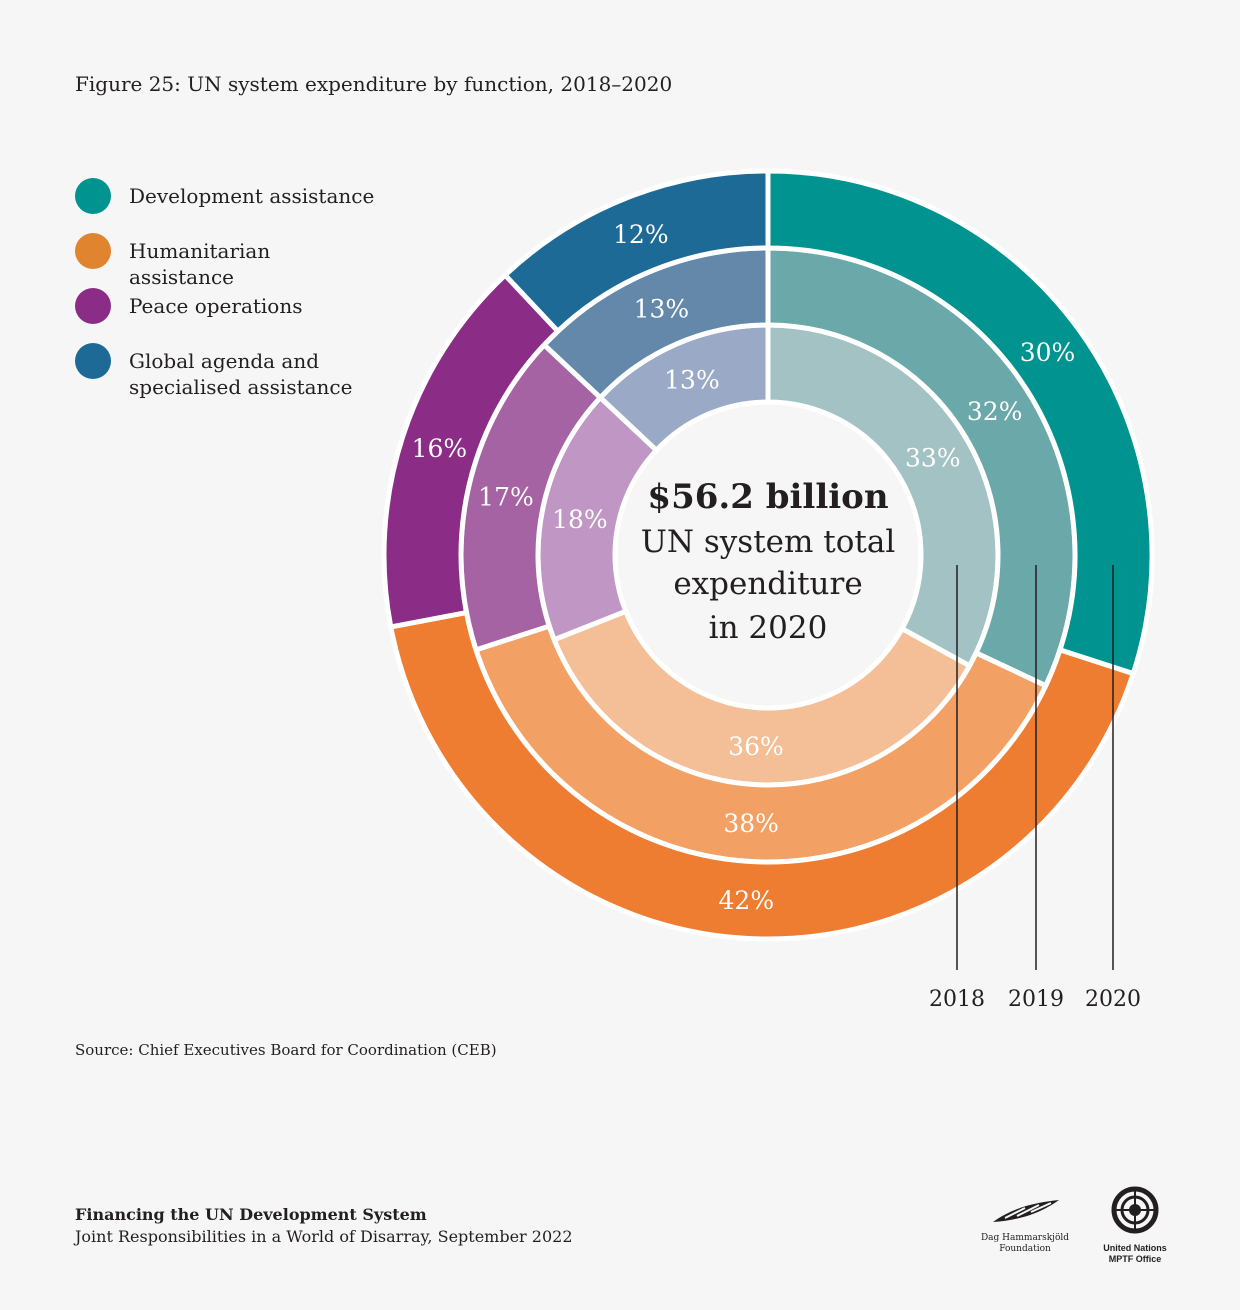 The image size is (1240, 1310). What do you see at coordinates (440, 448) in the screenshot?
I see `data-label-2020-peace: 16%` at bounding box center [440, 448].